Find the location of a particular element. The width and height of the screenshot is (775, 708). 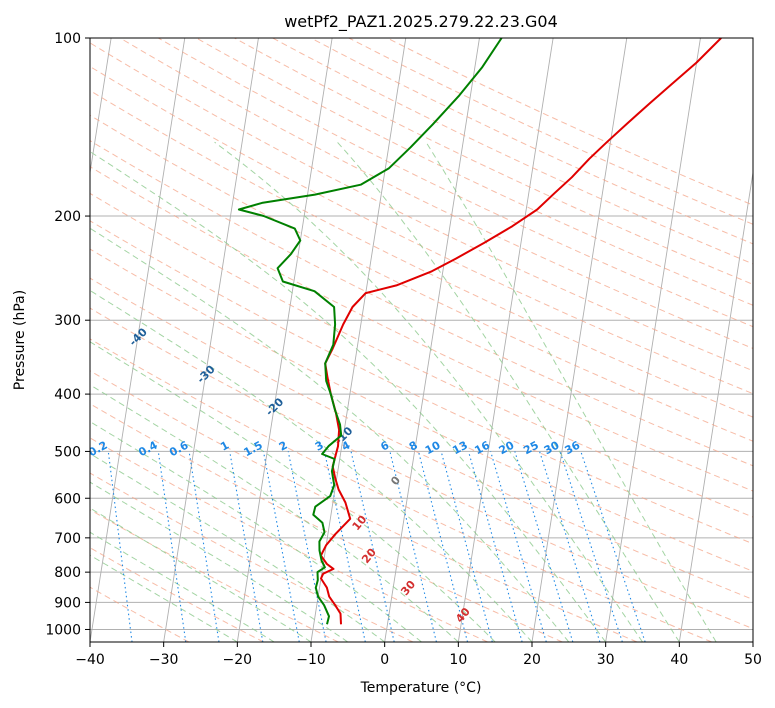

moist-adiabat-label: 30 is located at coordinates (408, 588).